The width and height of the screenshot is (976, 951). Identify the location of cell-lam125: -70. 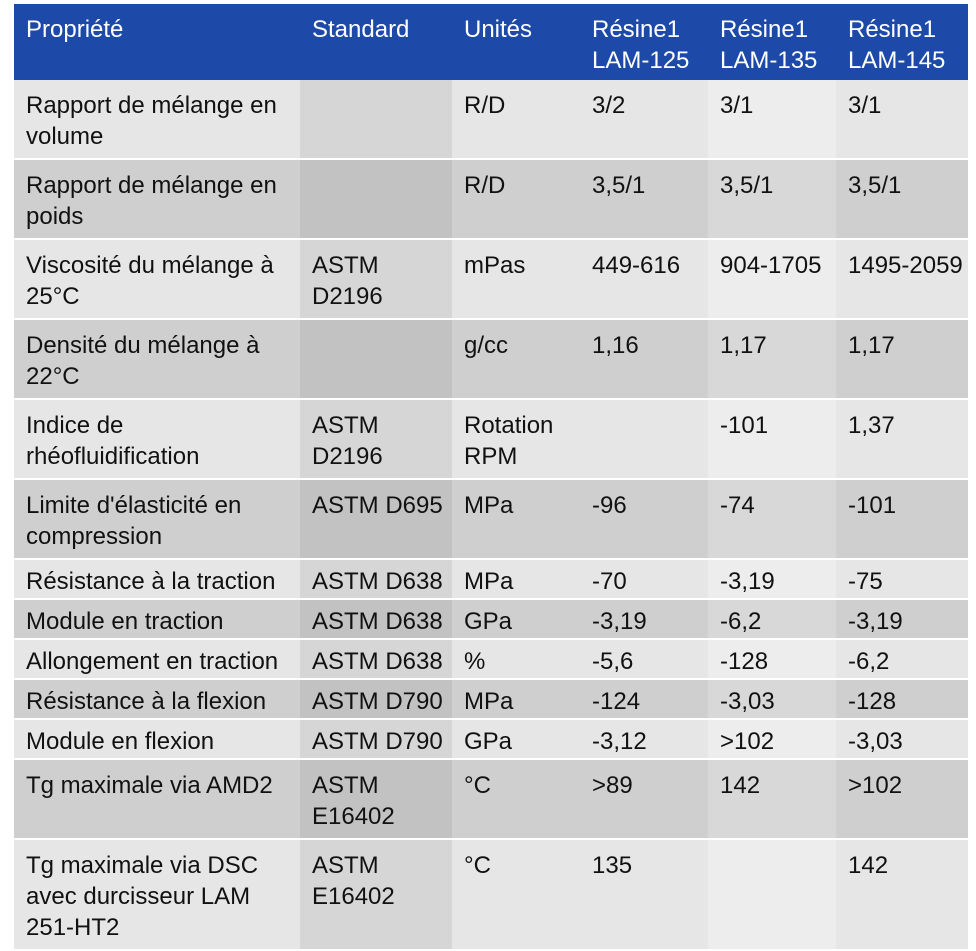
(644, 580).